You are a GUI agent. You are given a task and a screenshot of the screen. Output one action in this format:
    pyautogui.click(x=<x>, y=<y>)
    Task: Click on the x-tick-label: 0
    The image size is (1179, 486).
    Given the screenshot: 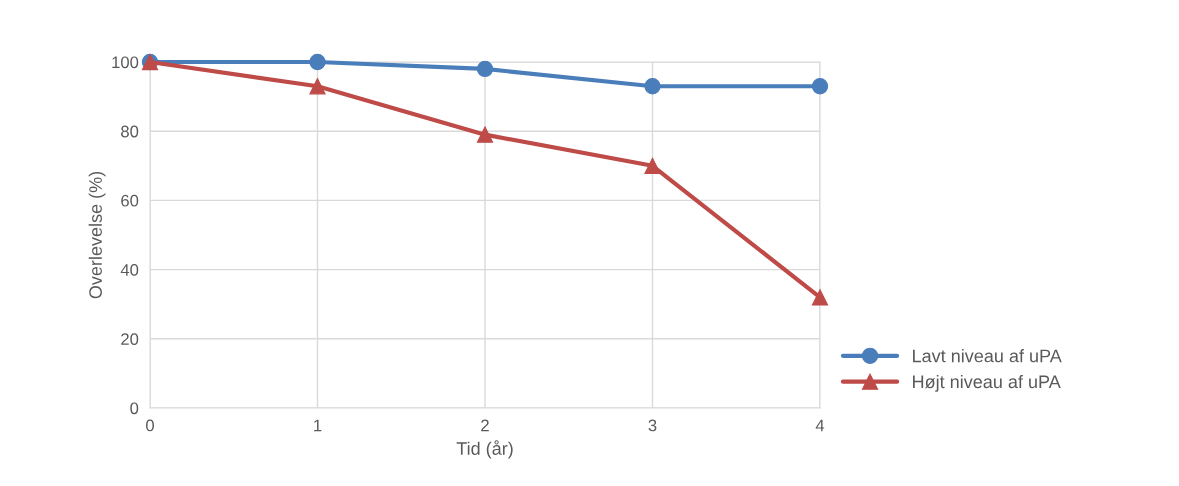 What is the action you would take?
    pyautogui.click(x=150, y=425)
    